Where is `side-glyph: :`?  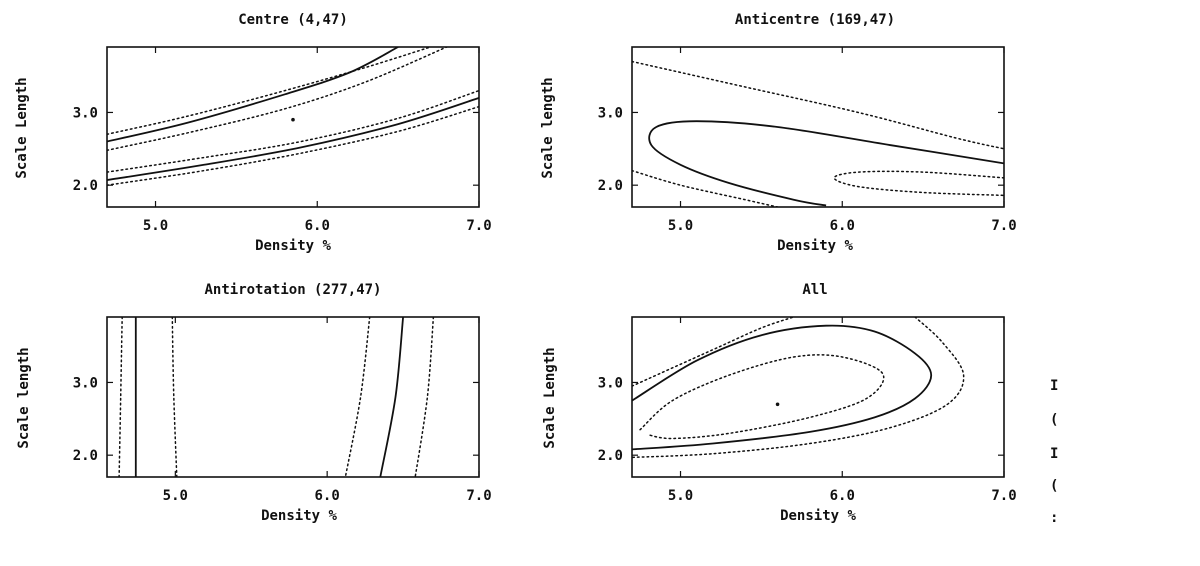
side-glyph: : is located at coordinates (1054, 518).